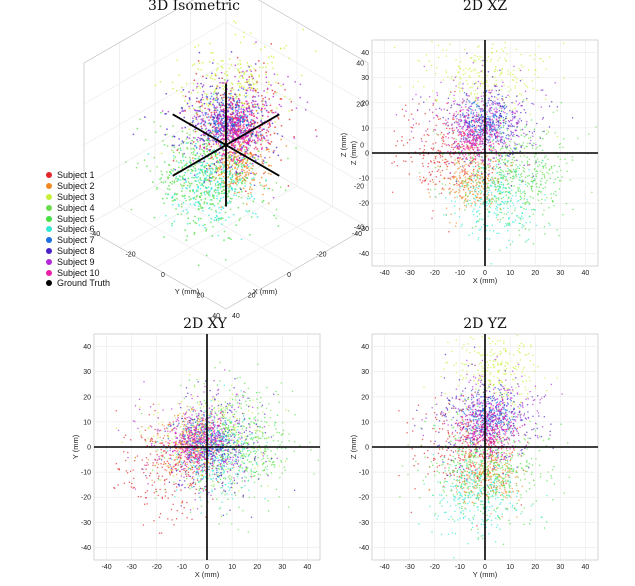  What do you see at coordinates (78, 261) in the screenshot?
I see `legend-item: Subject 9` at bounding box center [78, 261].